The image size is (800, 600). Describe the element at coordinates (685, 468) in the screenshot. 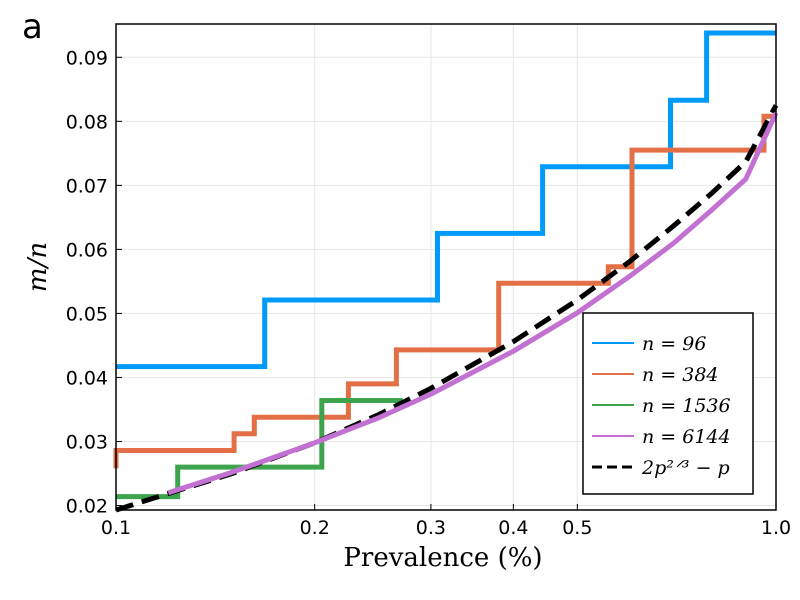

I see `legend-label: 2p²ᐟ³ − p` at that location.